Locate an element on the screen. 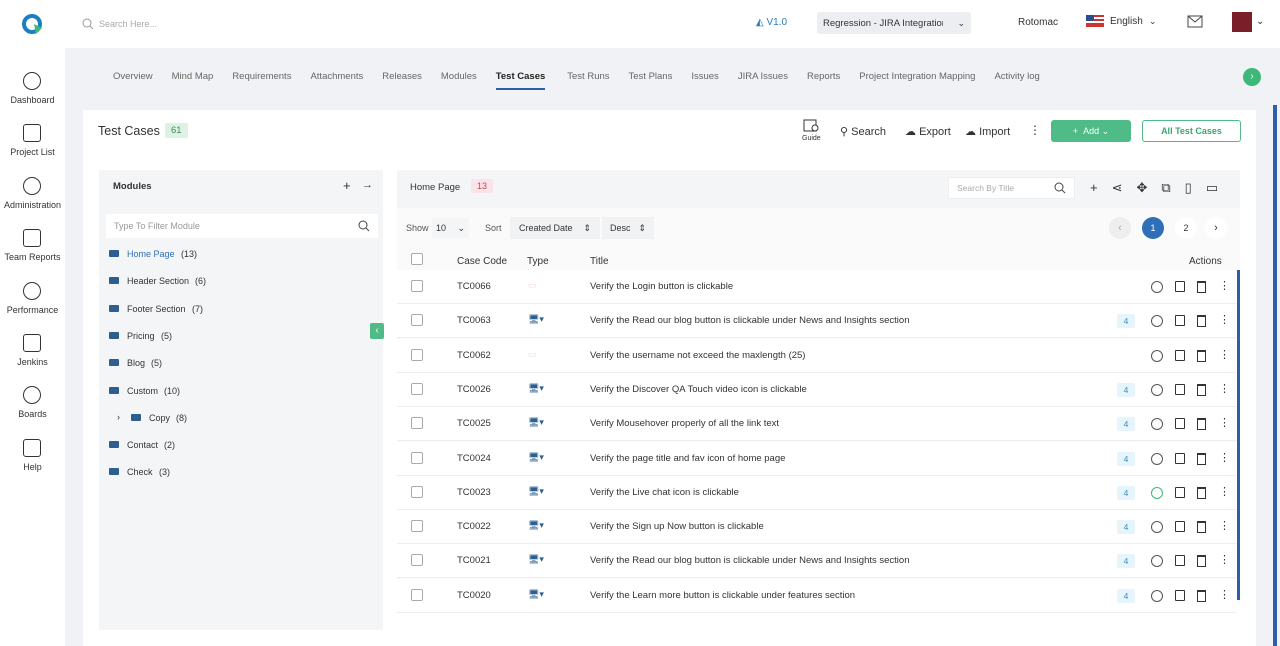  tab-next: › is located at coordinates (1252, 77).